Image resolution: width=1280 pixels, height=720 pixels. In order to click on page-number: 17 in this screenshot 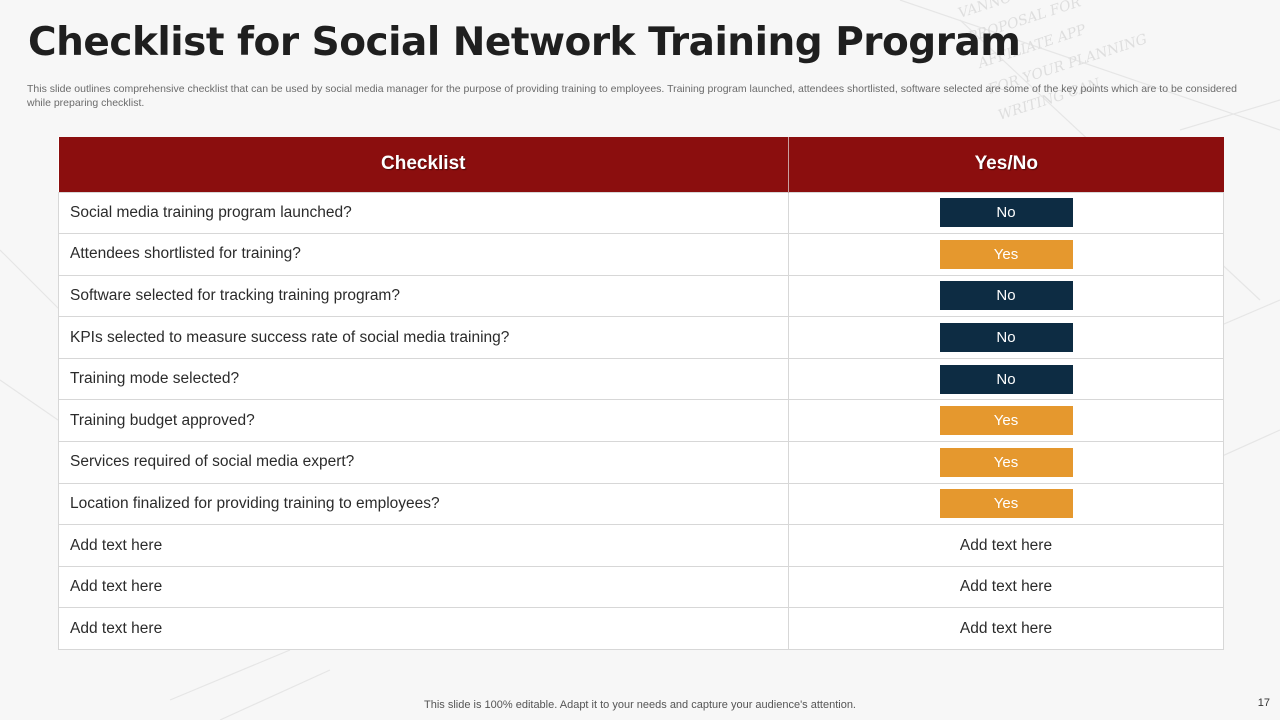, I will do `click(1263, 703)`.